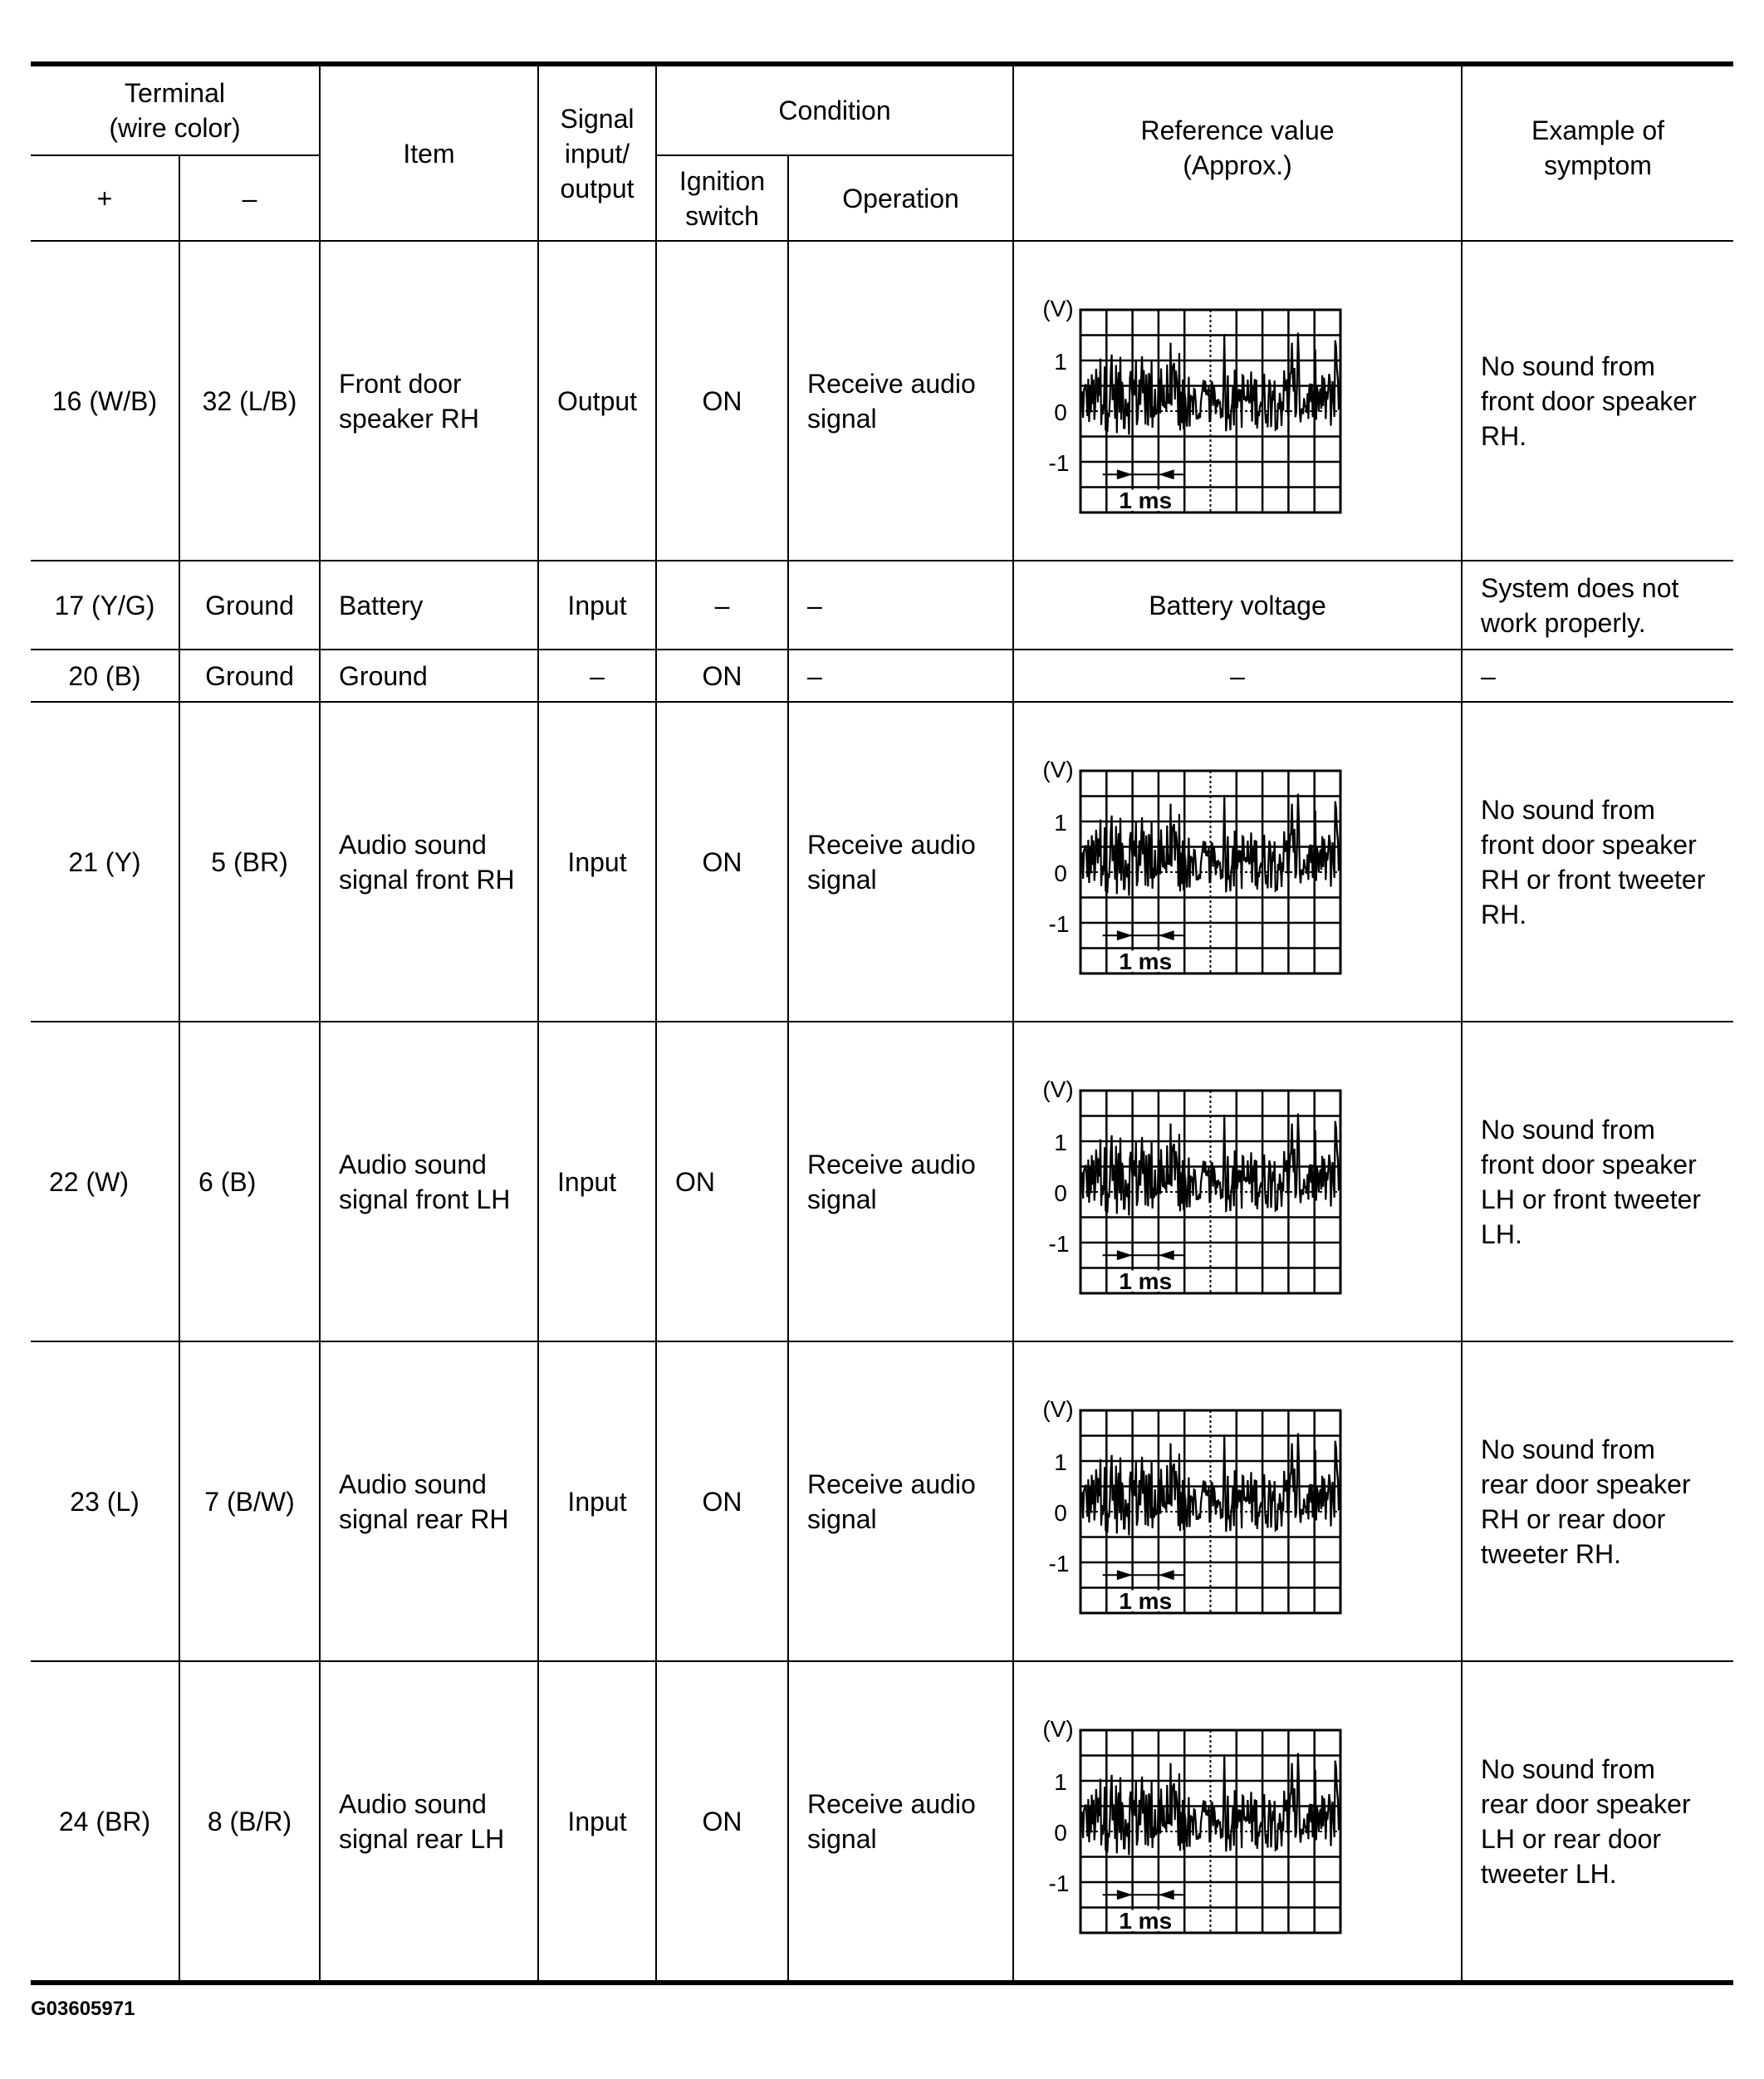 The image size is (1764, 2079). I want to click on header-plus: +, so click(105, 198).